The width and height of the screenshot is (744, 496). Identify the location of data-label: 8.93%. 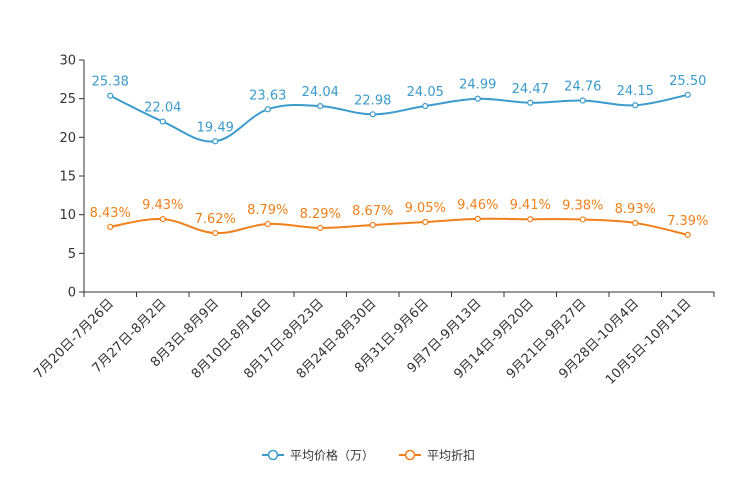
(635, 209).